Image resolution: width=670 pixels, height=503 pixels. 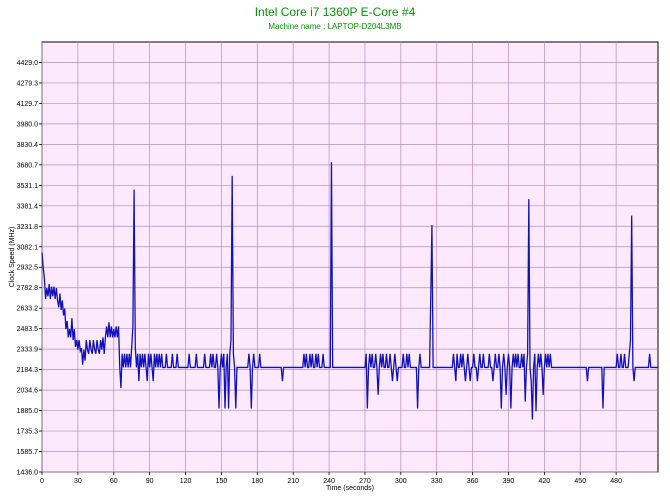 I want to click on x-tick-label: 60, so click(x=114, y=481).